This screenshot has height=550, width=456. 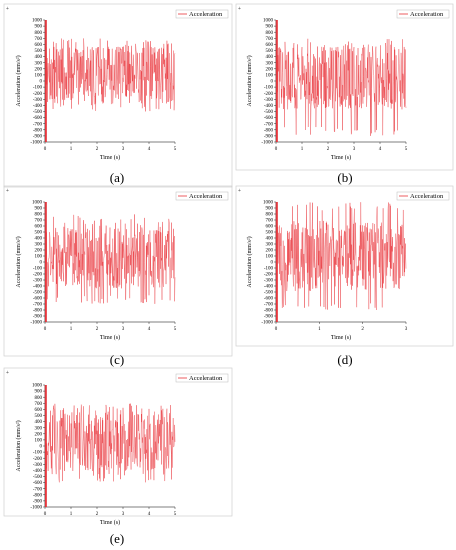 I want to click on panel-caption: (e), so click(x=117, y=538).